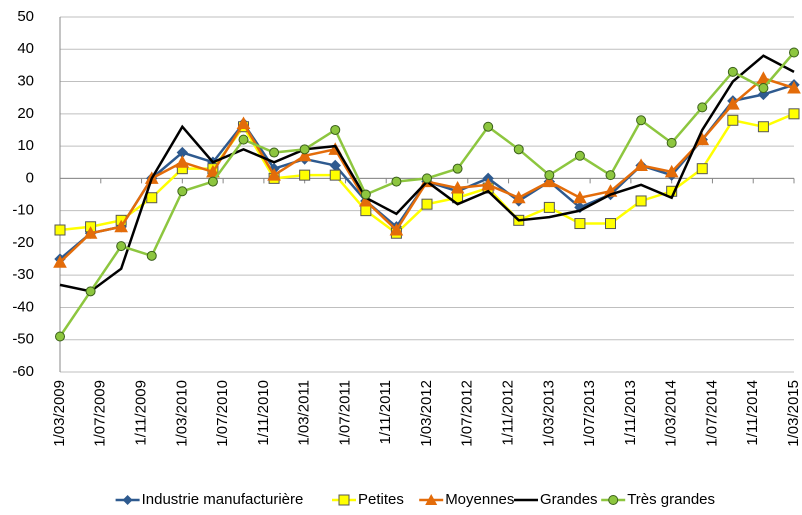 The height and width of the screenshot is (515, 802). Describe the element at coordinates (23, 339) in the screenshot. I see `y-tick-label: -50` at that location.